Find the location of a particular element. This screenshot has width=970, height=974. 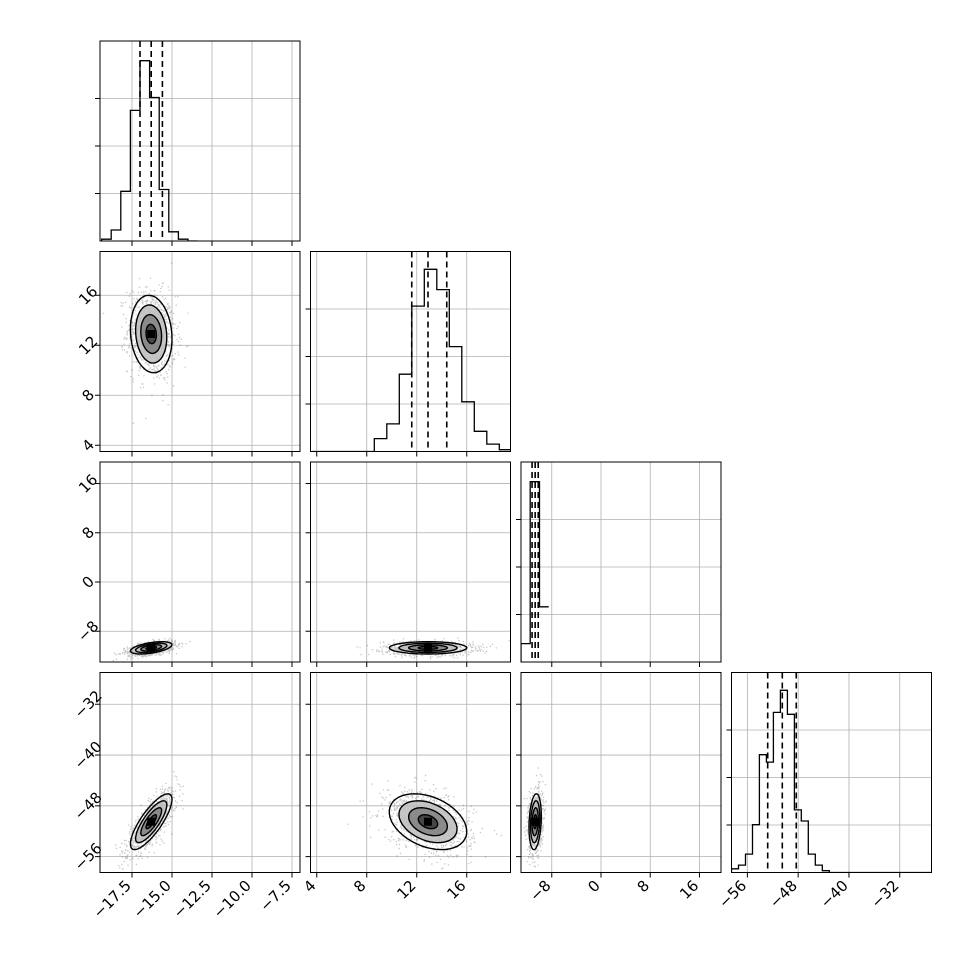

x-tick-label: −7.5 is located at coordinates (275, 896).